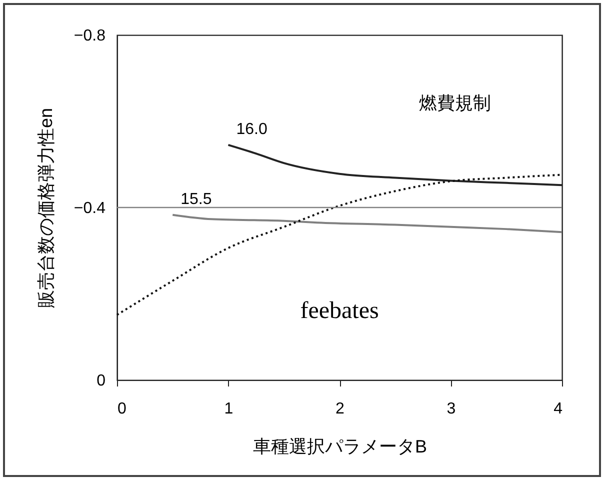 This screenshot has height=481, width=606. Describe the element at coordinates (90, 208) in the screenshot. I see `y-tick-label: −0.4` at that location.